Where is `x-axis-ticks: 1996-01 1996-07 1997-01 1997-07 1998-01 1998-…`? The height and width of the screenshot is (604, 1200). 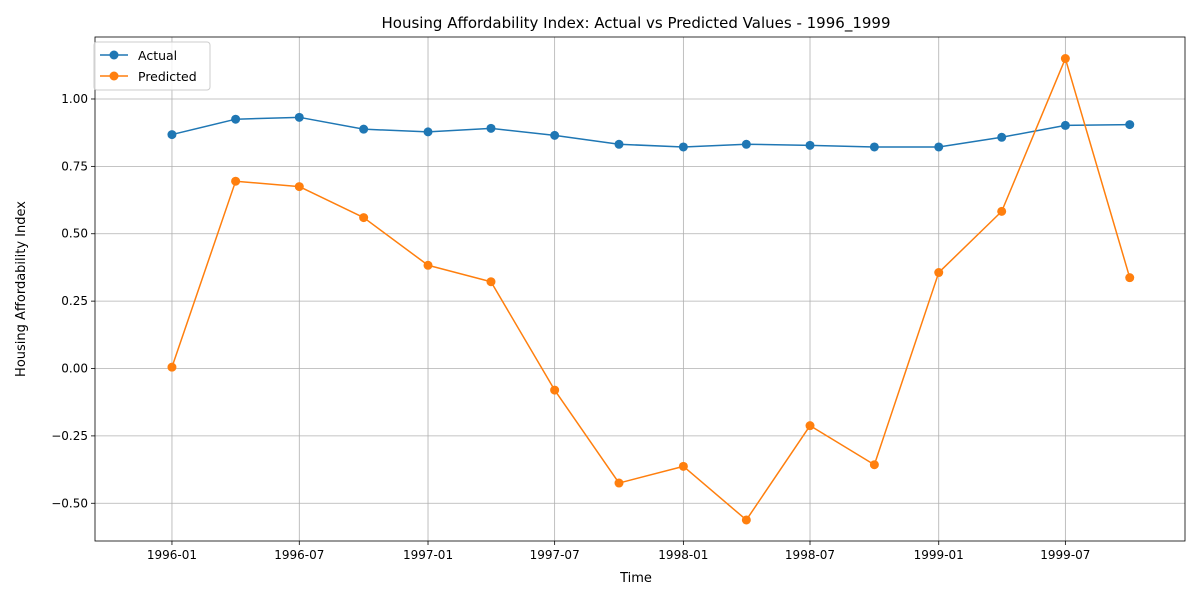 x-axis-ticks: 1996-01 1996-07 1997-01 1997-07 1998-01 1998-… is located at coordinates (618, 551).